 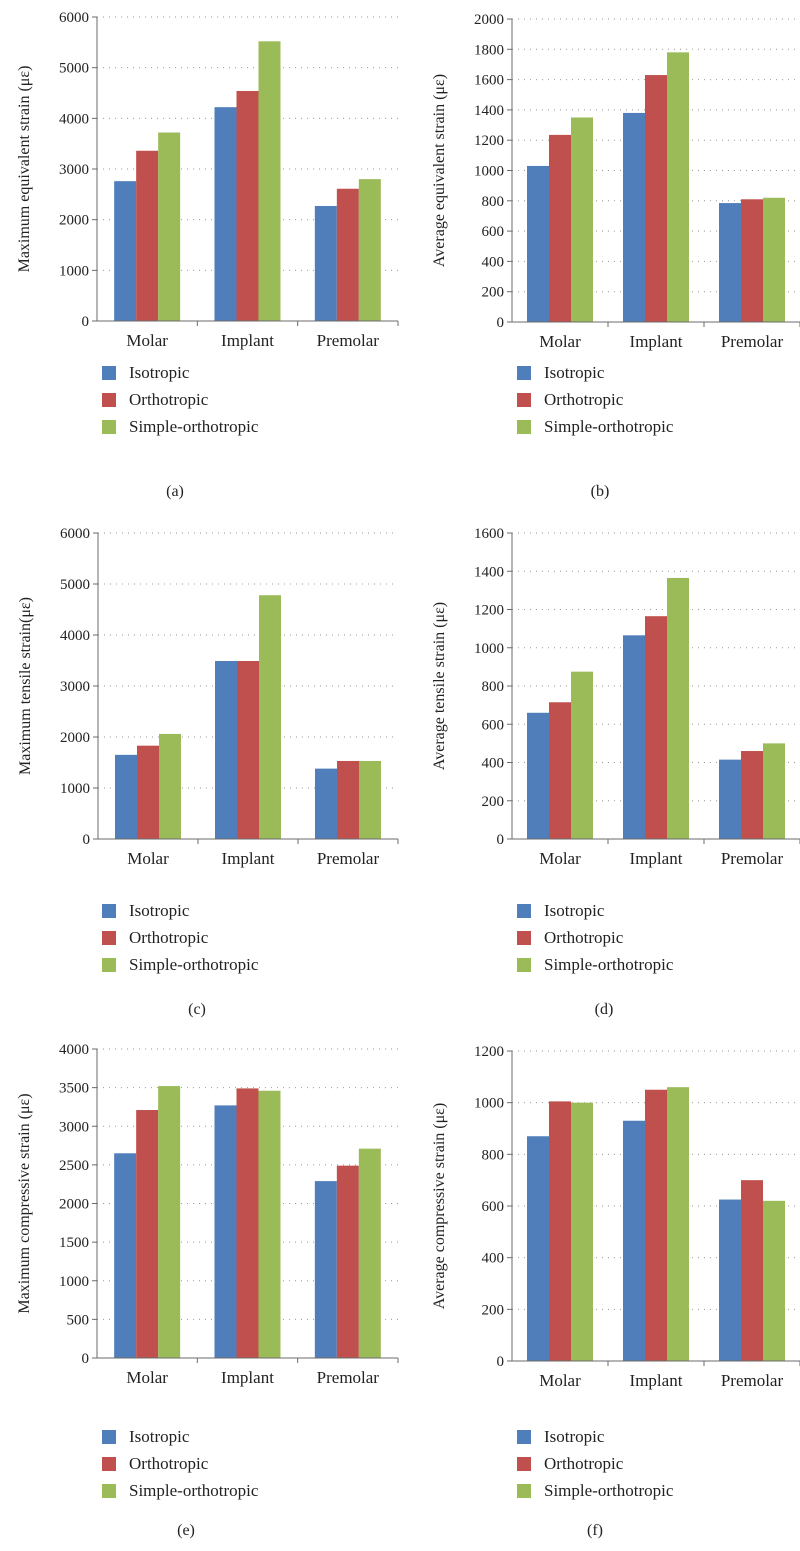 I want to click on y-axis-title: Maximum equivalent strain (με), so click(x=24, y=169).